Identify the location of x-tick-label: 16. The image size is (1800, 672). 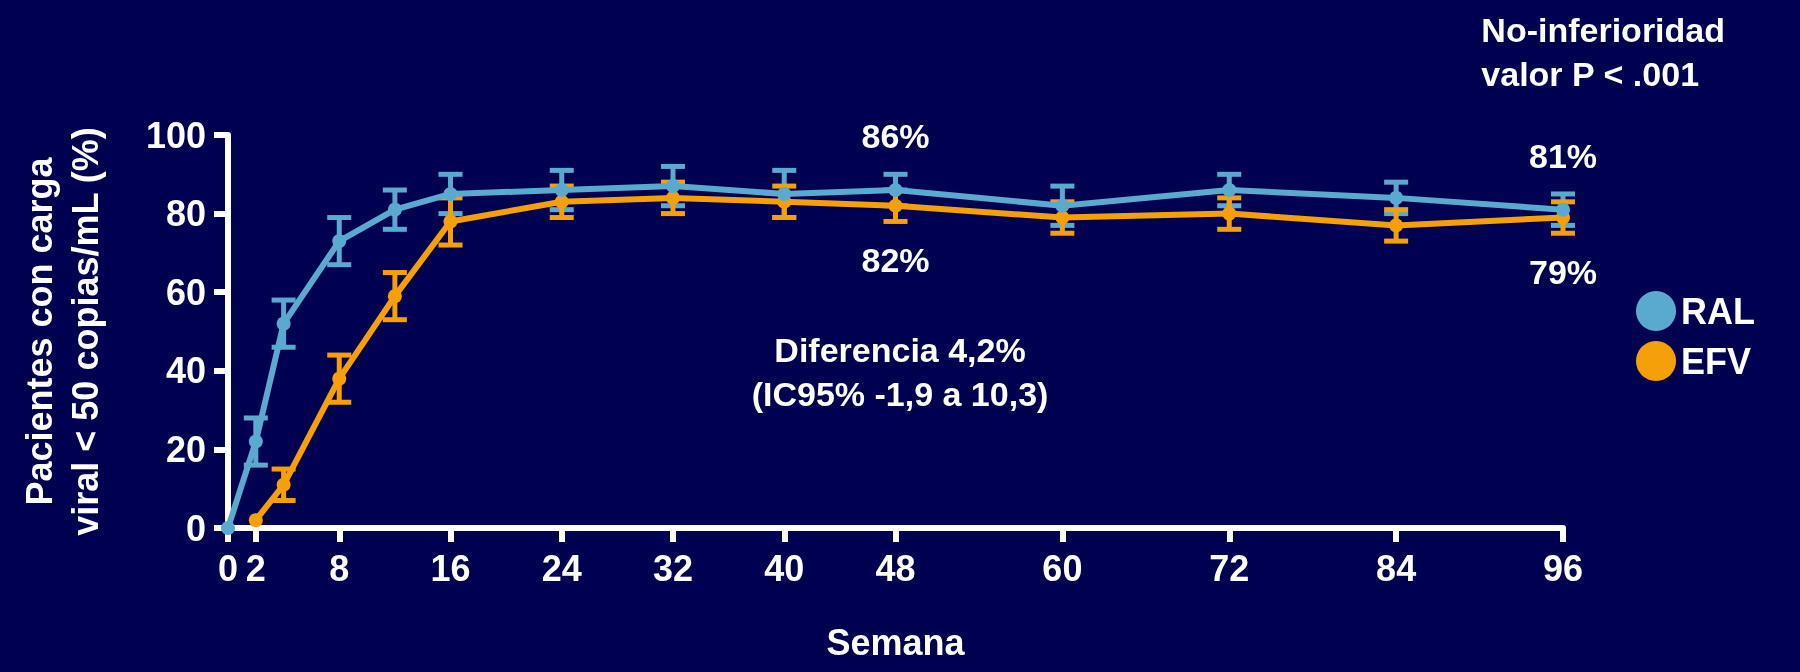
(450, 568).